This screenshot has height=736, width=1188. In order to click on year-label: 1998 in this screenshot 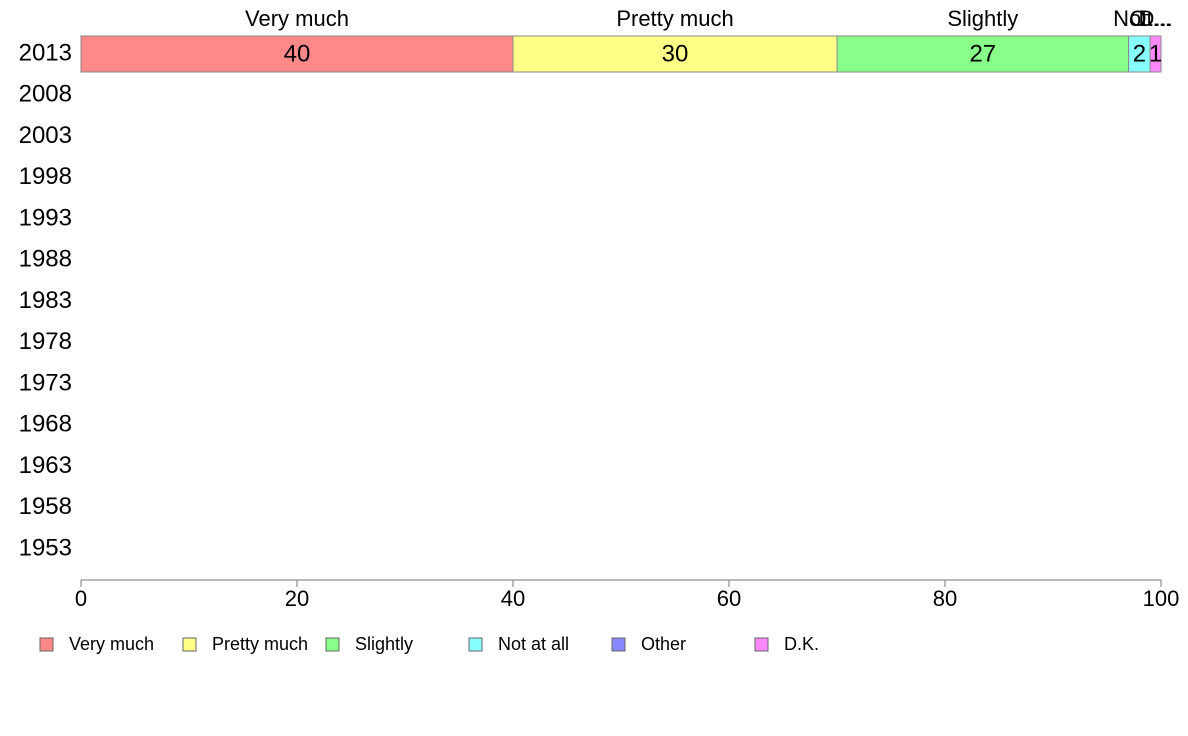, I will do `click(45, 176)`.